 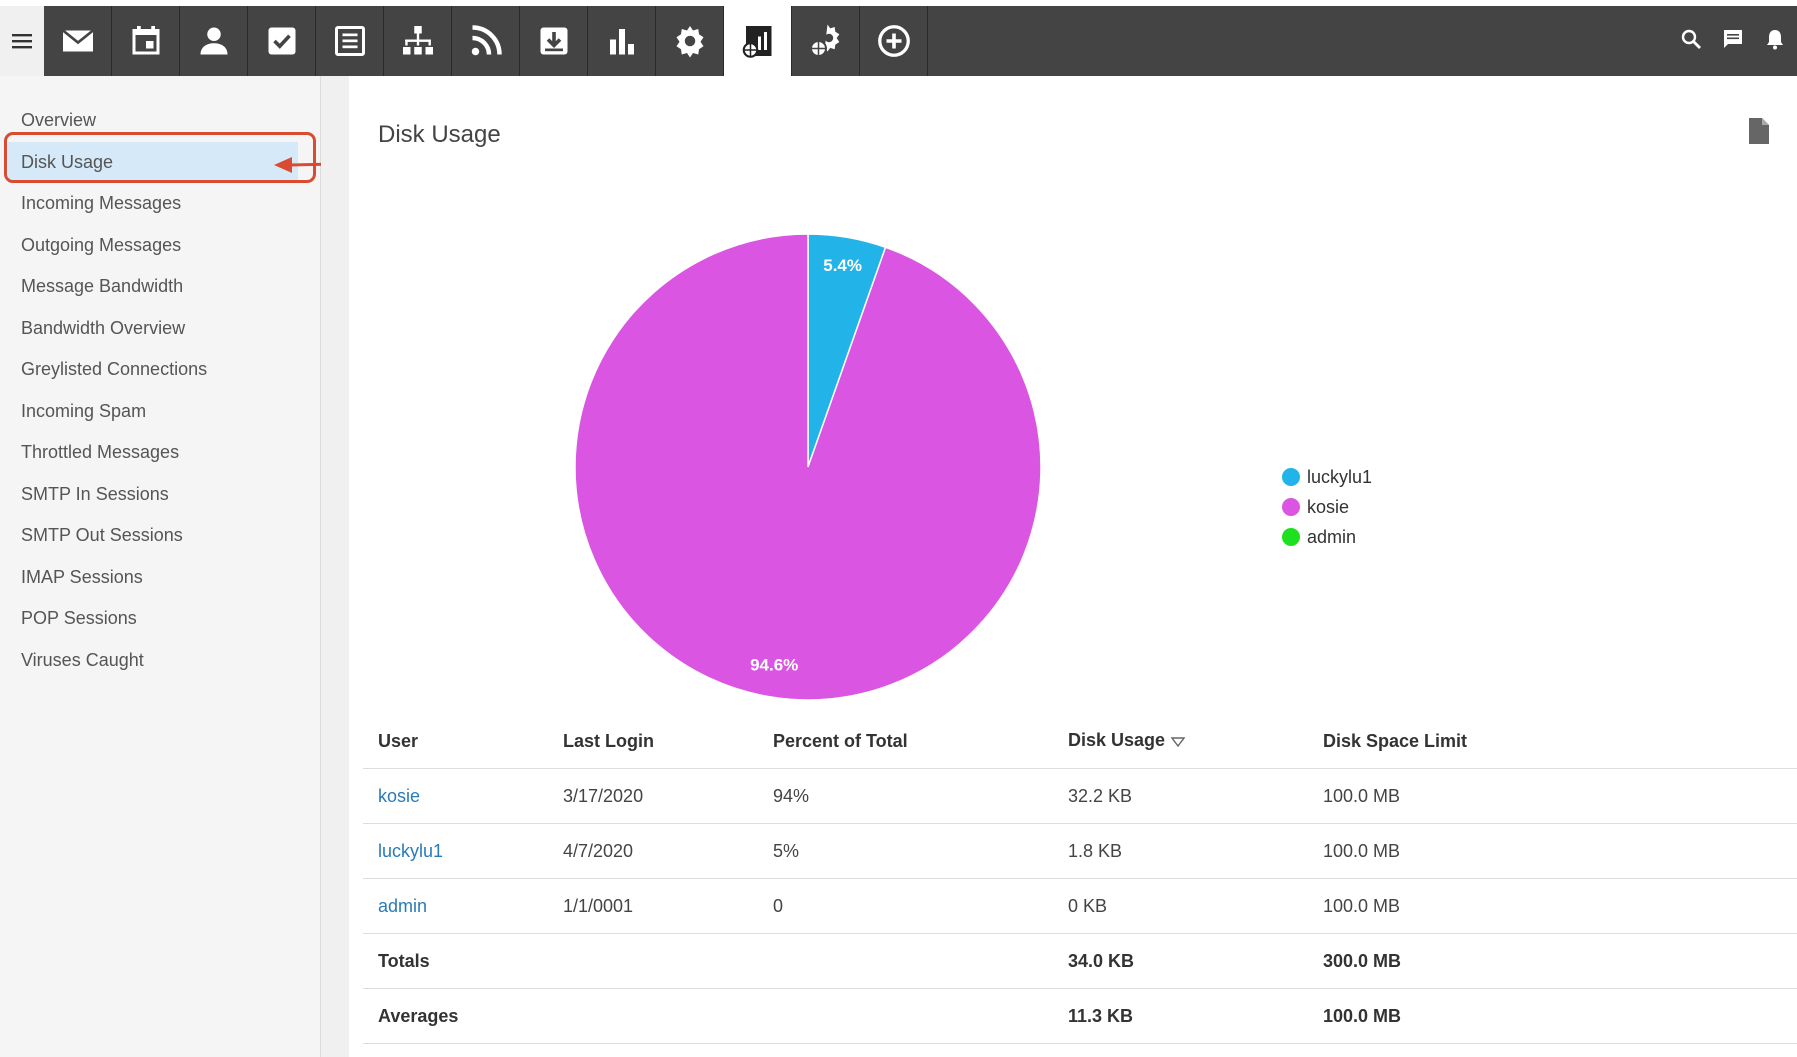 What do you see at coordinates (282, 41) in the screenshot?
I see `tasks-icon` at bounding box center [282, 41].